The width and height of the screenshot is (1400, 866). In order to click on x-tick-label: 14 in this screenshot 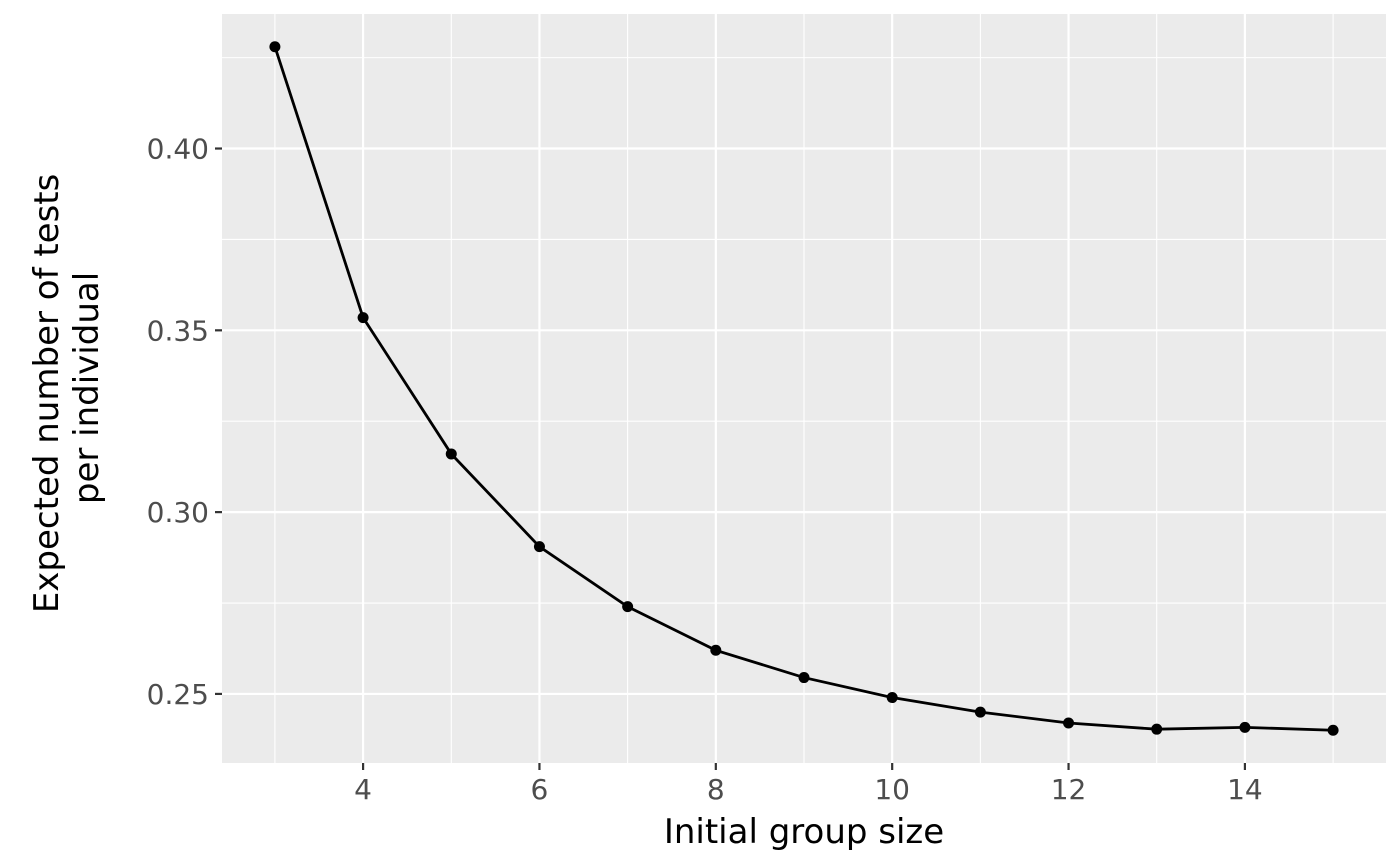, I will do `click(1245, 789)`.